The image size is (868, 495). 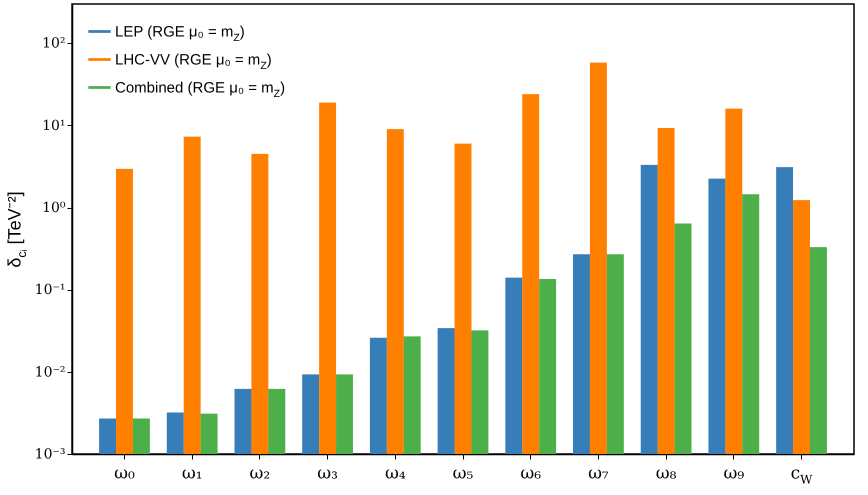 I want to click on x-tick-label: ω₅, so click(x=463, y=474).